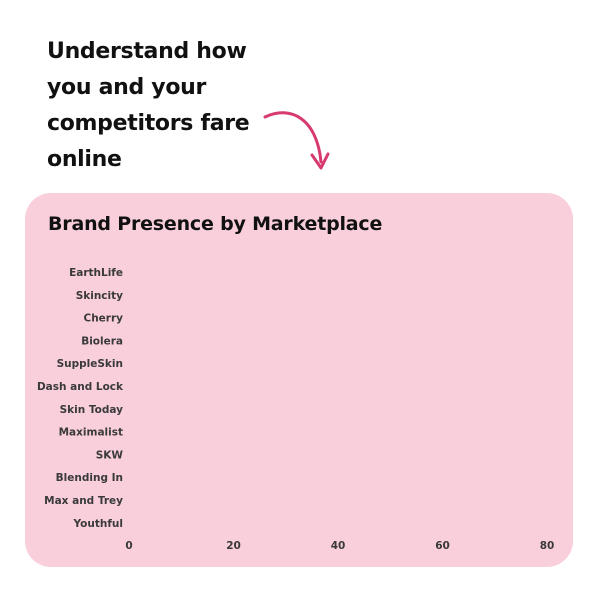  Describe the element at coordinates (128, 546) in the screenshot. I see `x-tick-label: 0` at that location.